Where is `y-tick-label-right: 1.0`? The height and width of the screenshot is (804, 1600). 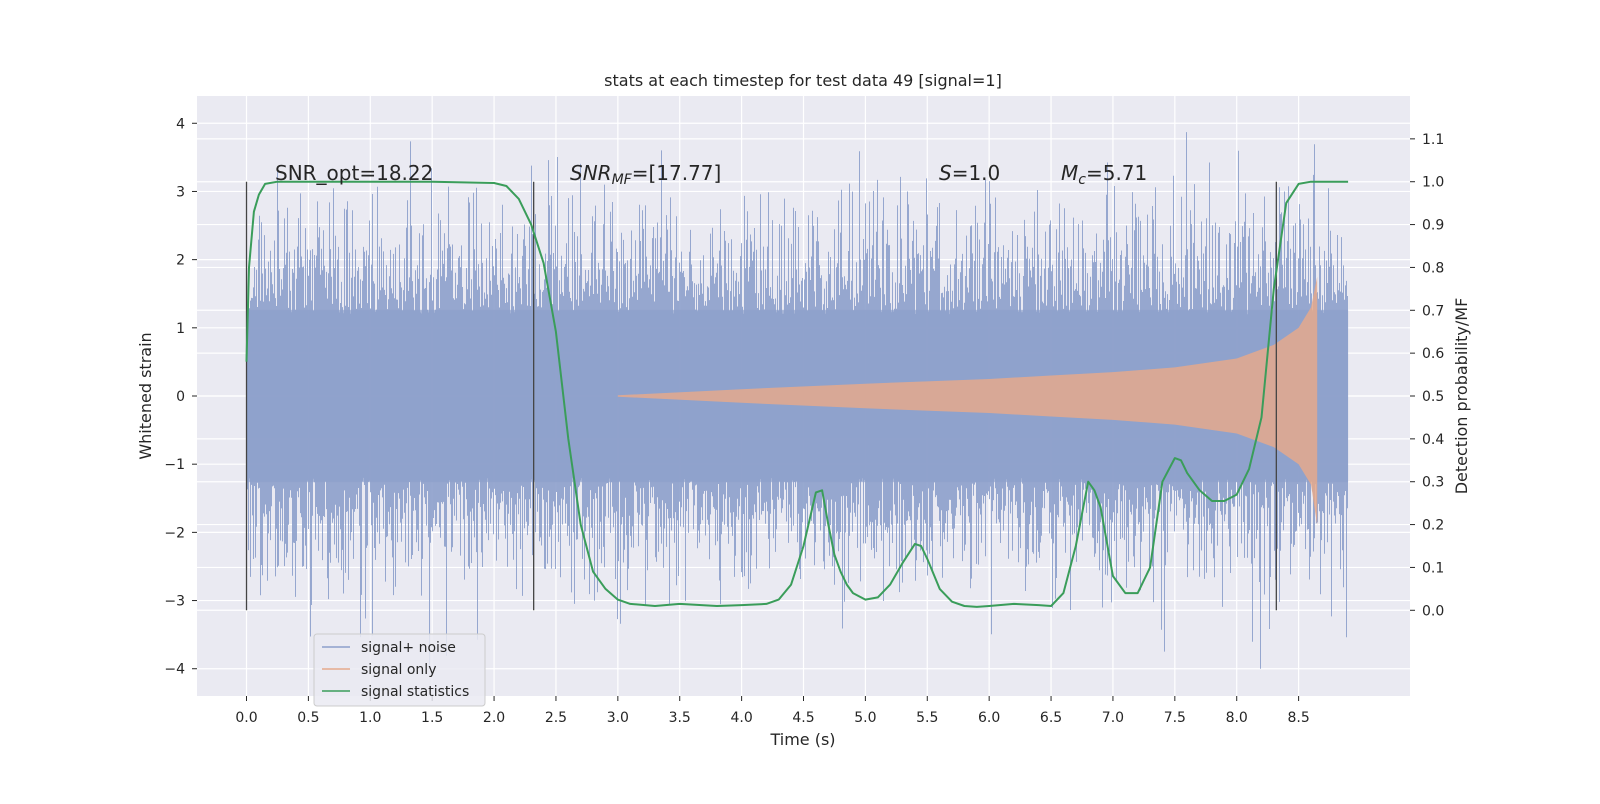 y-tick-label-right: 1.0 is located at coordinates (1433, 183).